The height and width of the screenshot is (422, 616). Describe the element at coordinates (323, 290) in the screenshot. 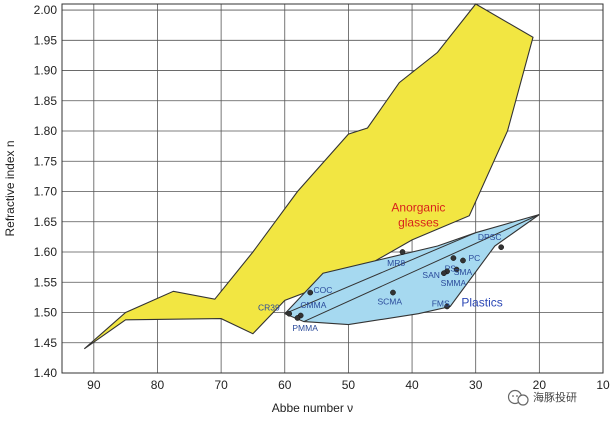

I see `data-label-coc: COC` at that location.